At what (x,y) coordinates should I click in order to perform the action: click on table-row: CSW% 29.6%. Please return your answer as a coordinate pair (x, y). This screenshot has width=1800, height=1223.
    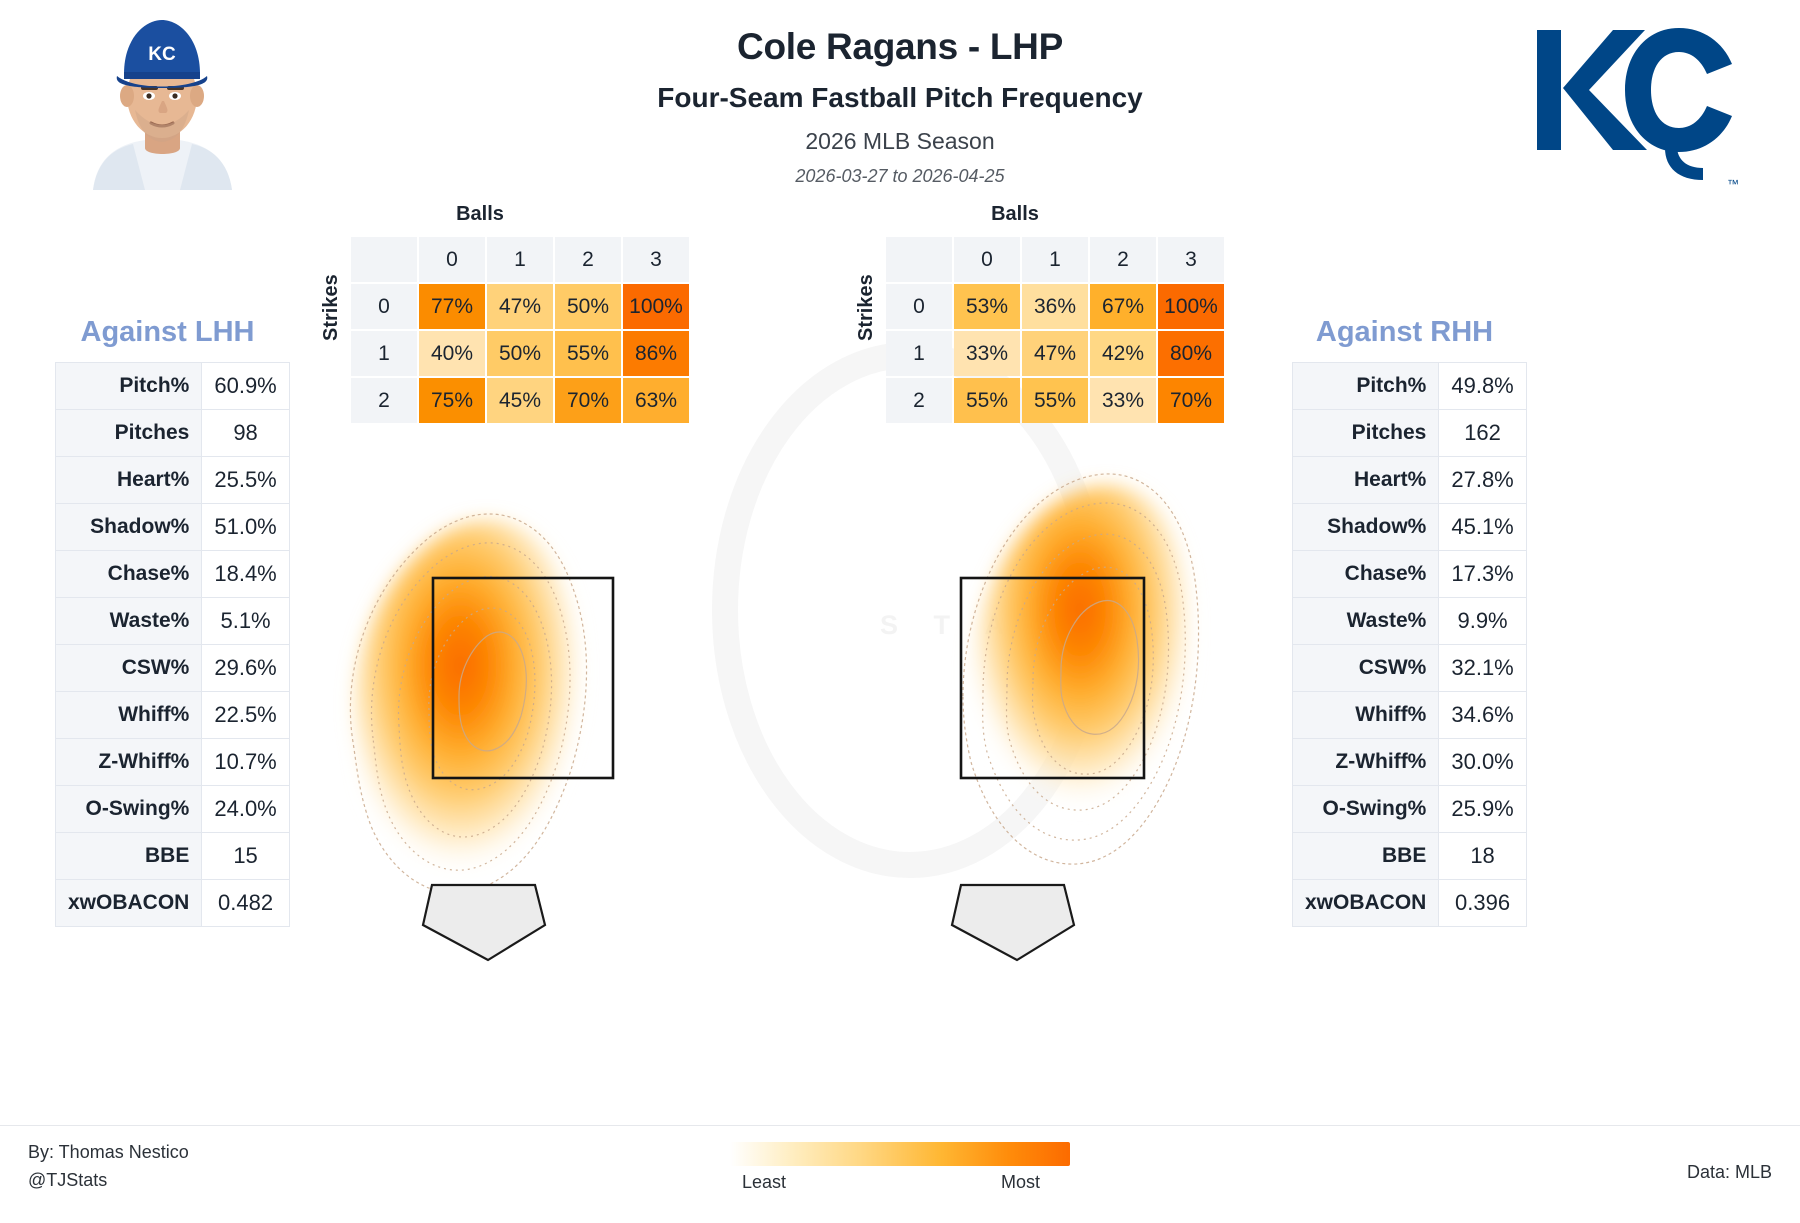
    Looking at the image, I should click on (172, 668).